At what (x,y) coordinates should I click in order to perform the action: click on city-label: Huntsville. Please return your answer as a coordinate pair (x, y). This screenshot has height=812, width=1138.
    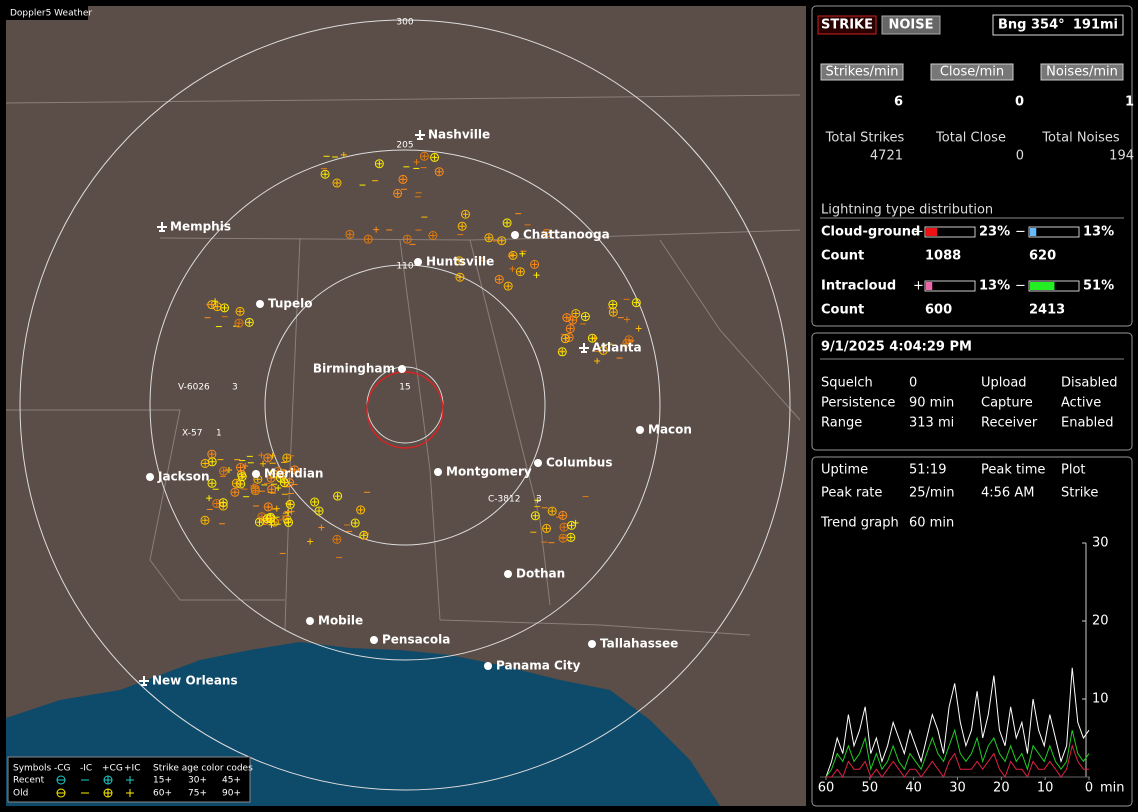
    Looking at the image, I should click on (460, 262).